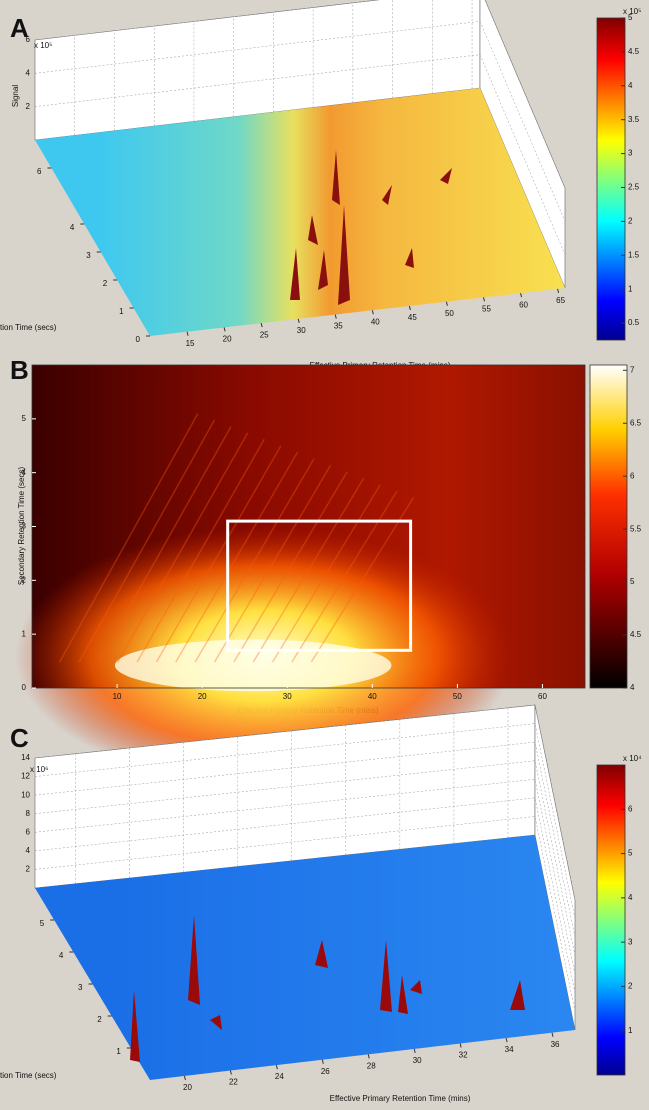 The width and height of the screenshot is (649, 1110). Describe the element at coordinates (25, 757) in the screenshot. I see `z-tick-label: 14` at that location.